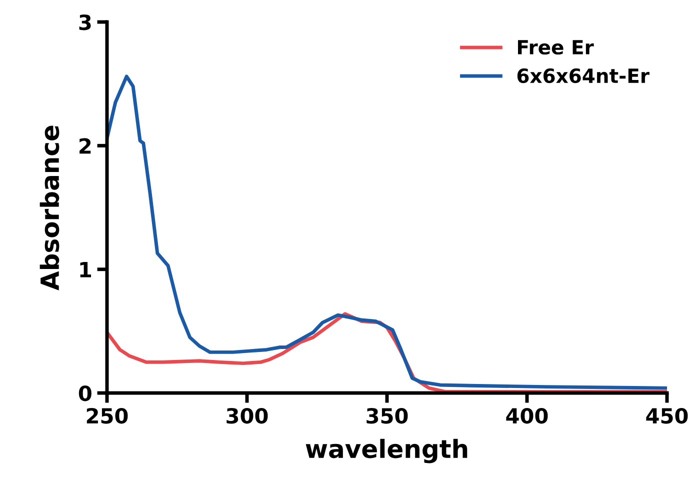 The image size is (691, 490). What do you see at coordinates (527, 416) in the screenshot?
I see `x-tick-label: 400` at bounding box center [527, 416].